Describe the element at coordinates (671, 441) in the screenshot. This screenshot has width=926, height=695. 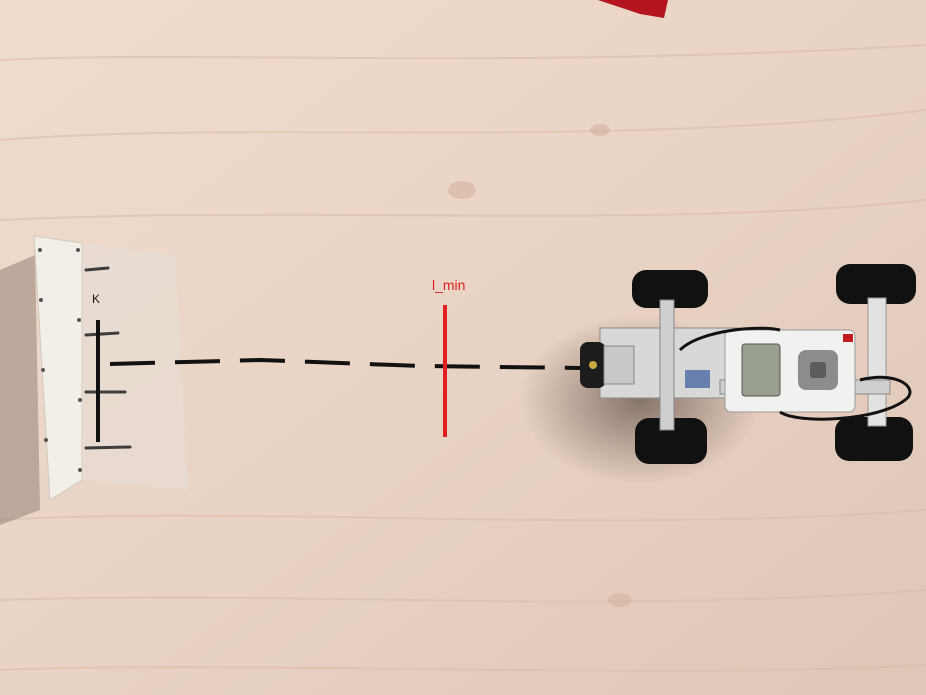
I see `wheel-front-bottom` at that location.